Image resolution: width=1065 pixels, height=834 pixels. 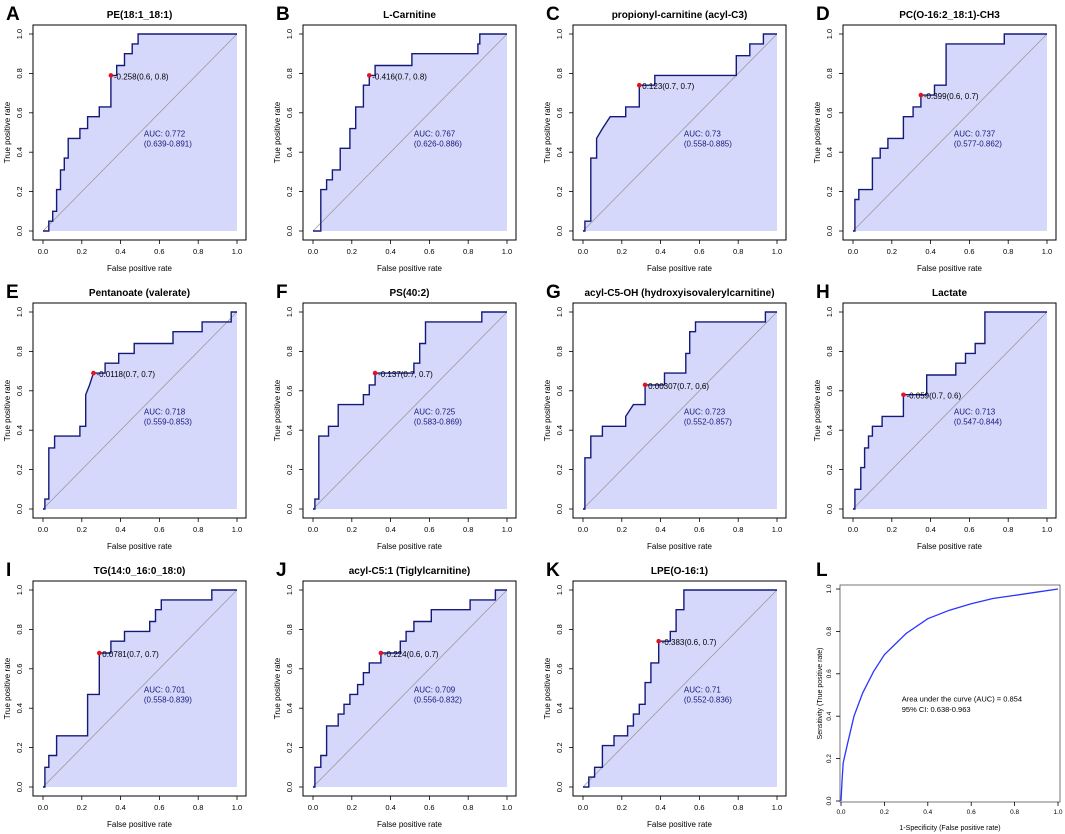 I want to click on panel-letter-L: L, so click(x=822, y=570).